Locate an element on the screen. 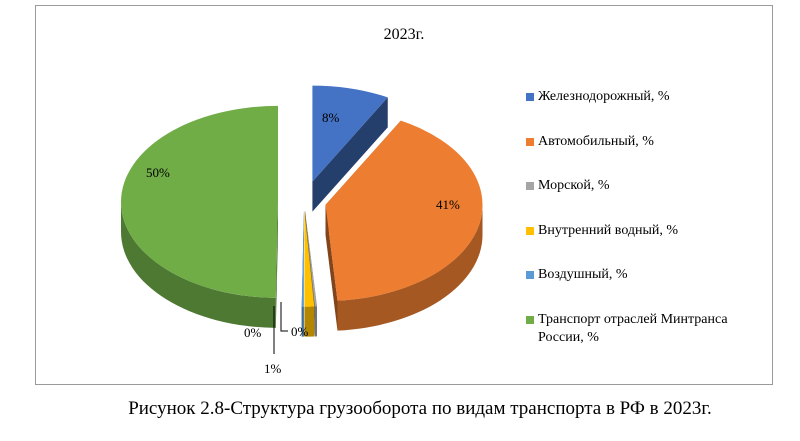 This screenshot has width=800, height=441. legend-swatch-sea is located at coordinates (530, 186).